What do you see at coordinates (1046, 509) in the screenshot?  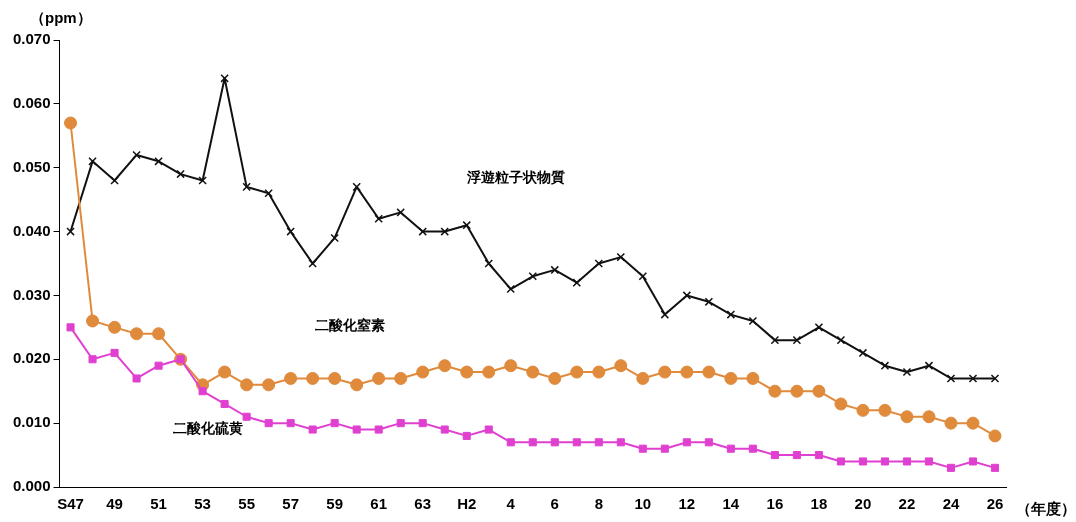 I see `x-axis-title: （年度）` at bounding box center [1046, 509].